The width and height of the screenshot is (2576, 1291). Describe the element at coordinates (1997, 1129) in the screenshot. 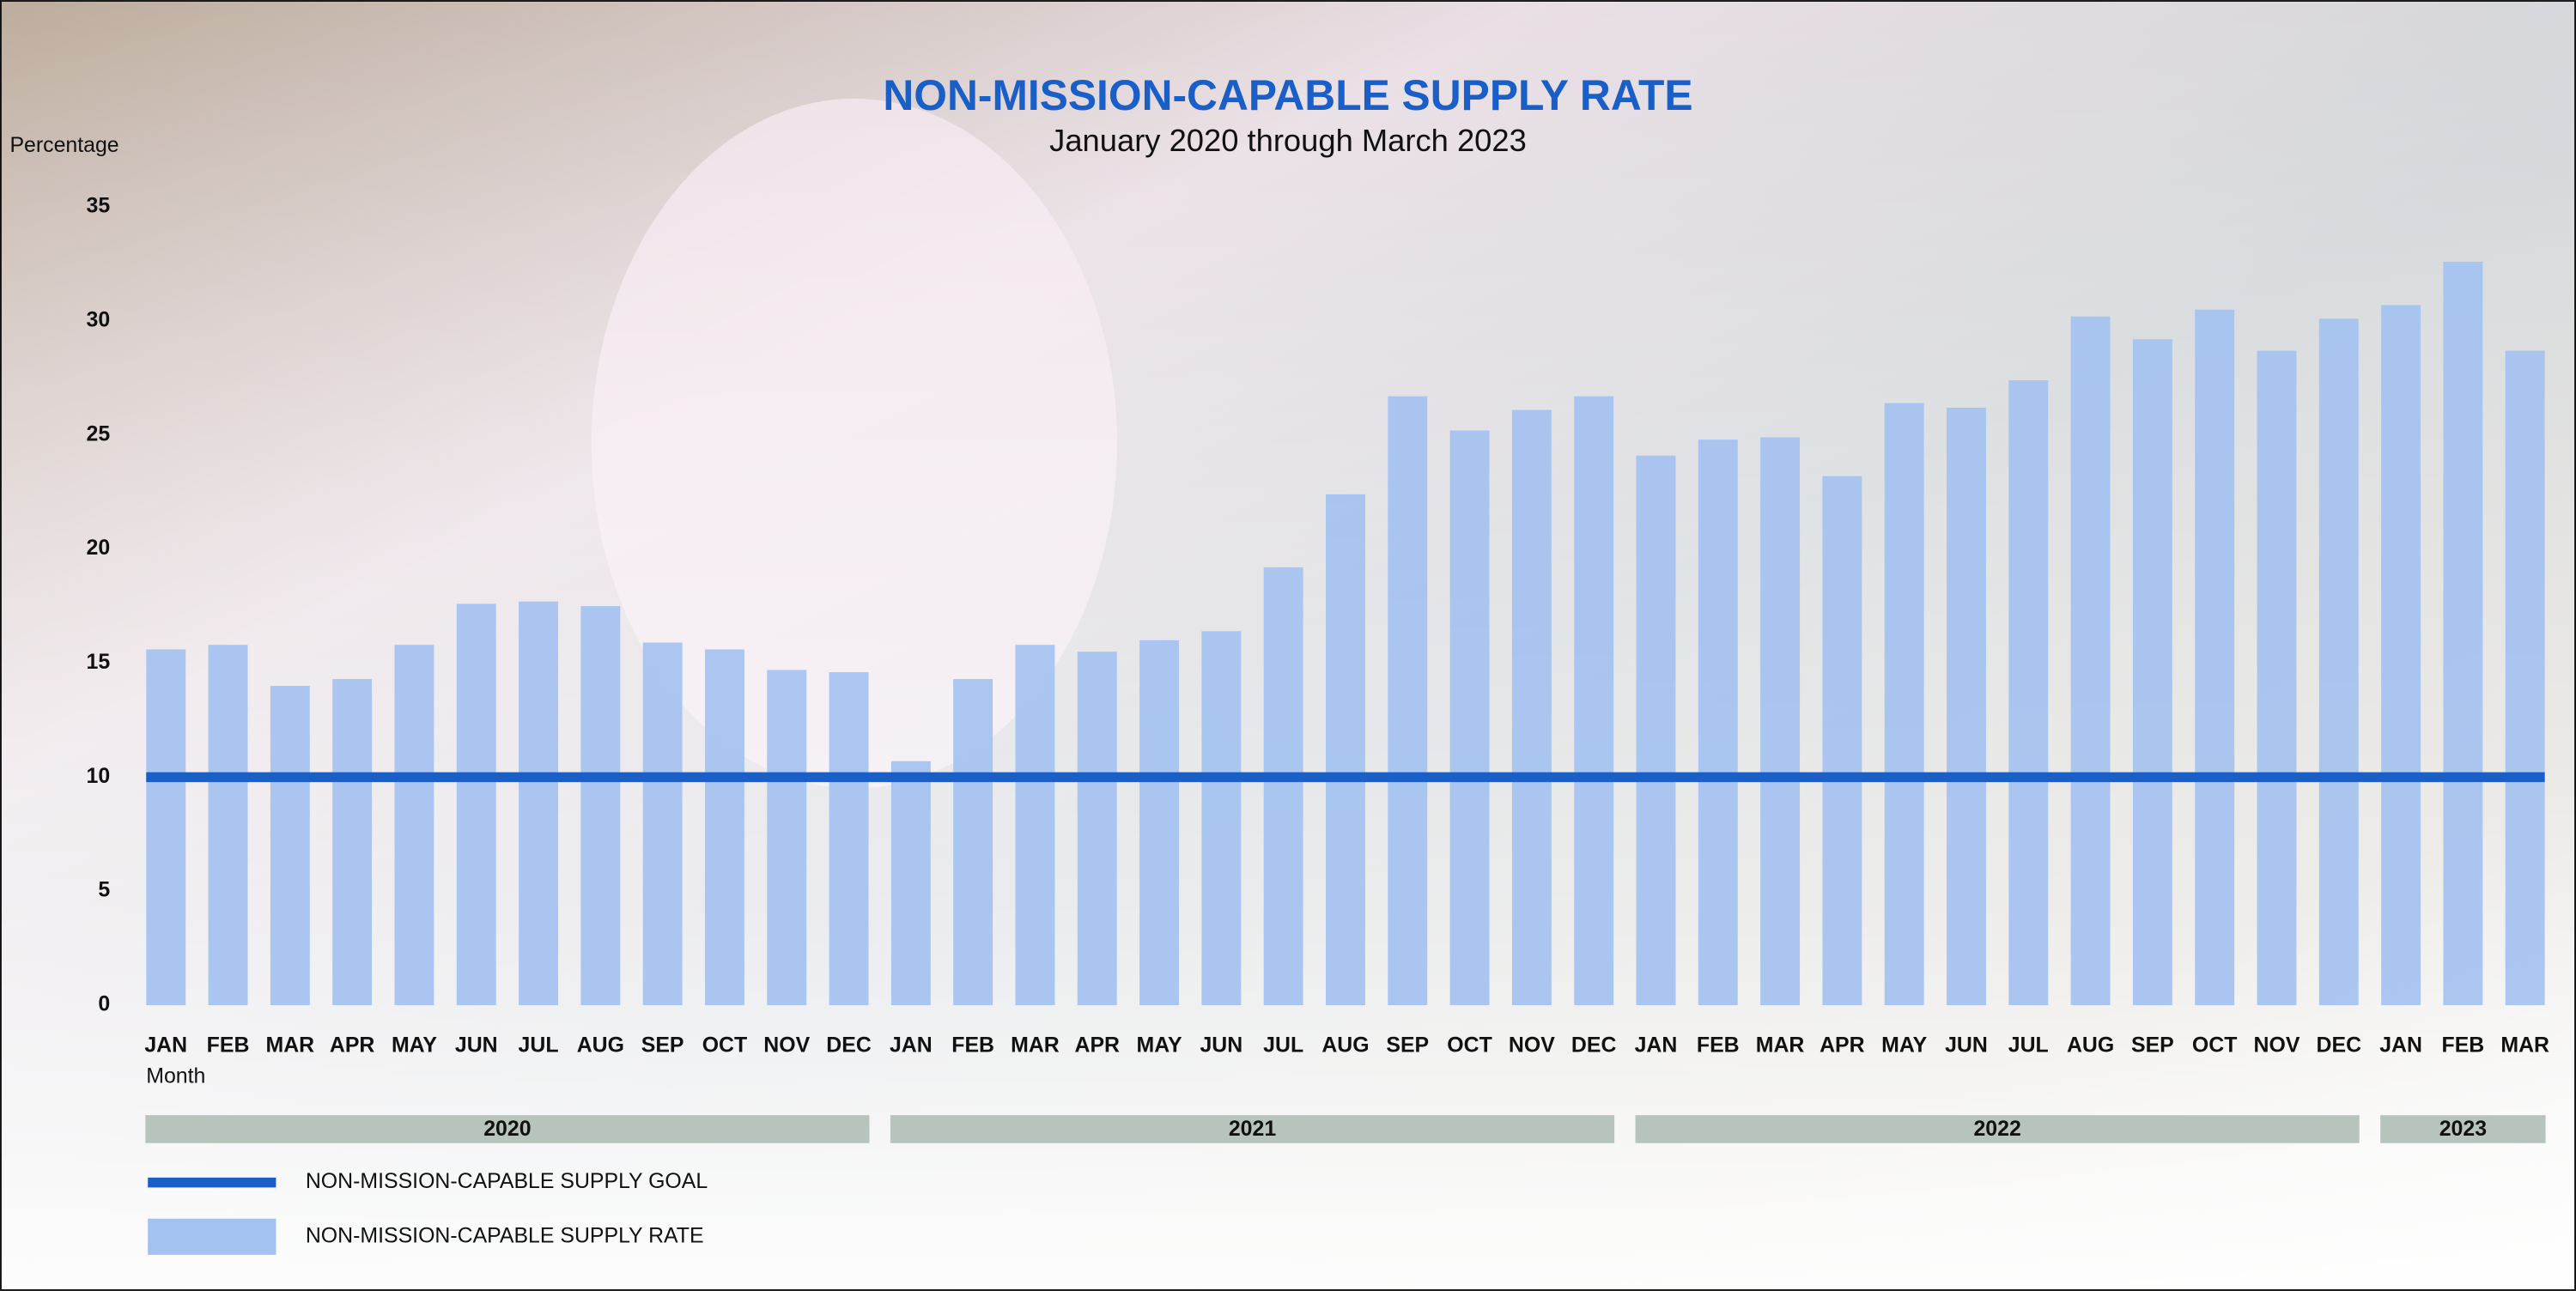

I see `year-label: 2022` at that location.